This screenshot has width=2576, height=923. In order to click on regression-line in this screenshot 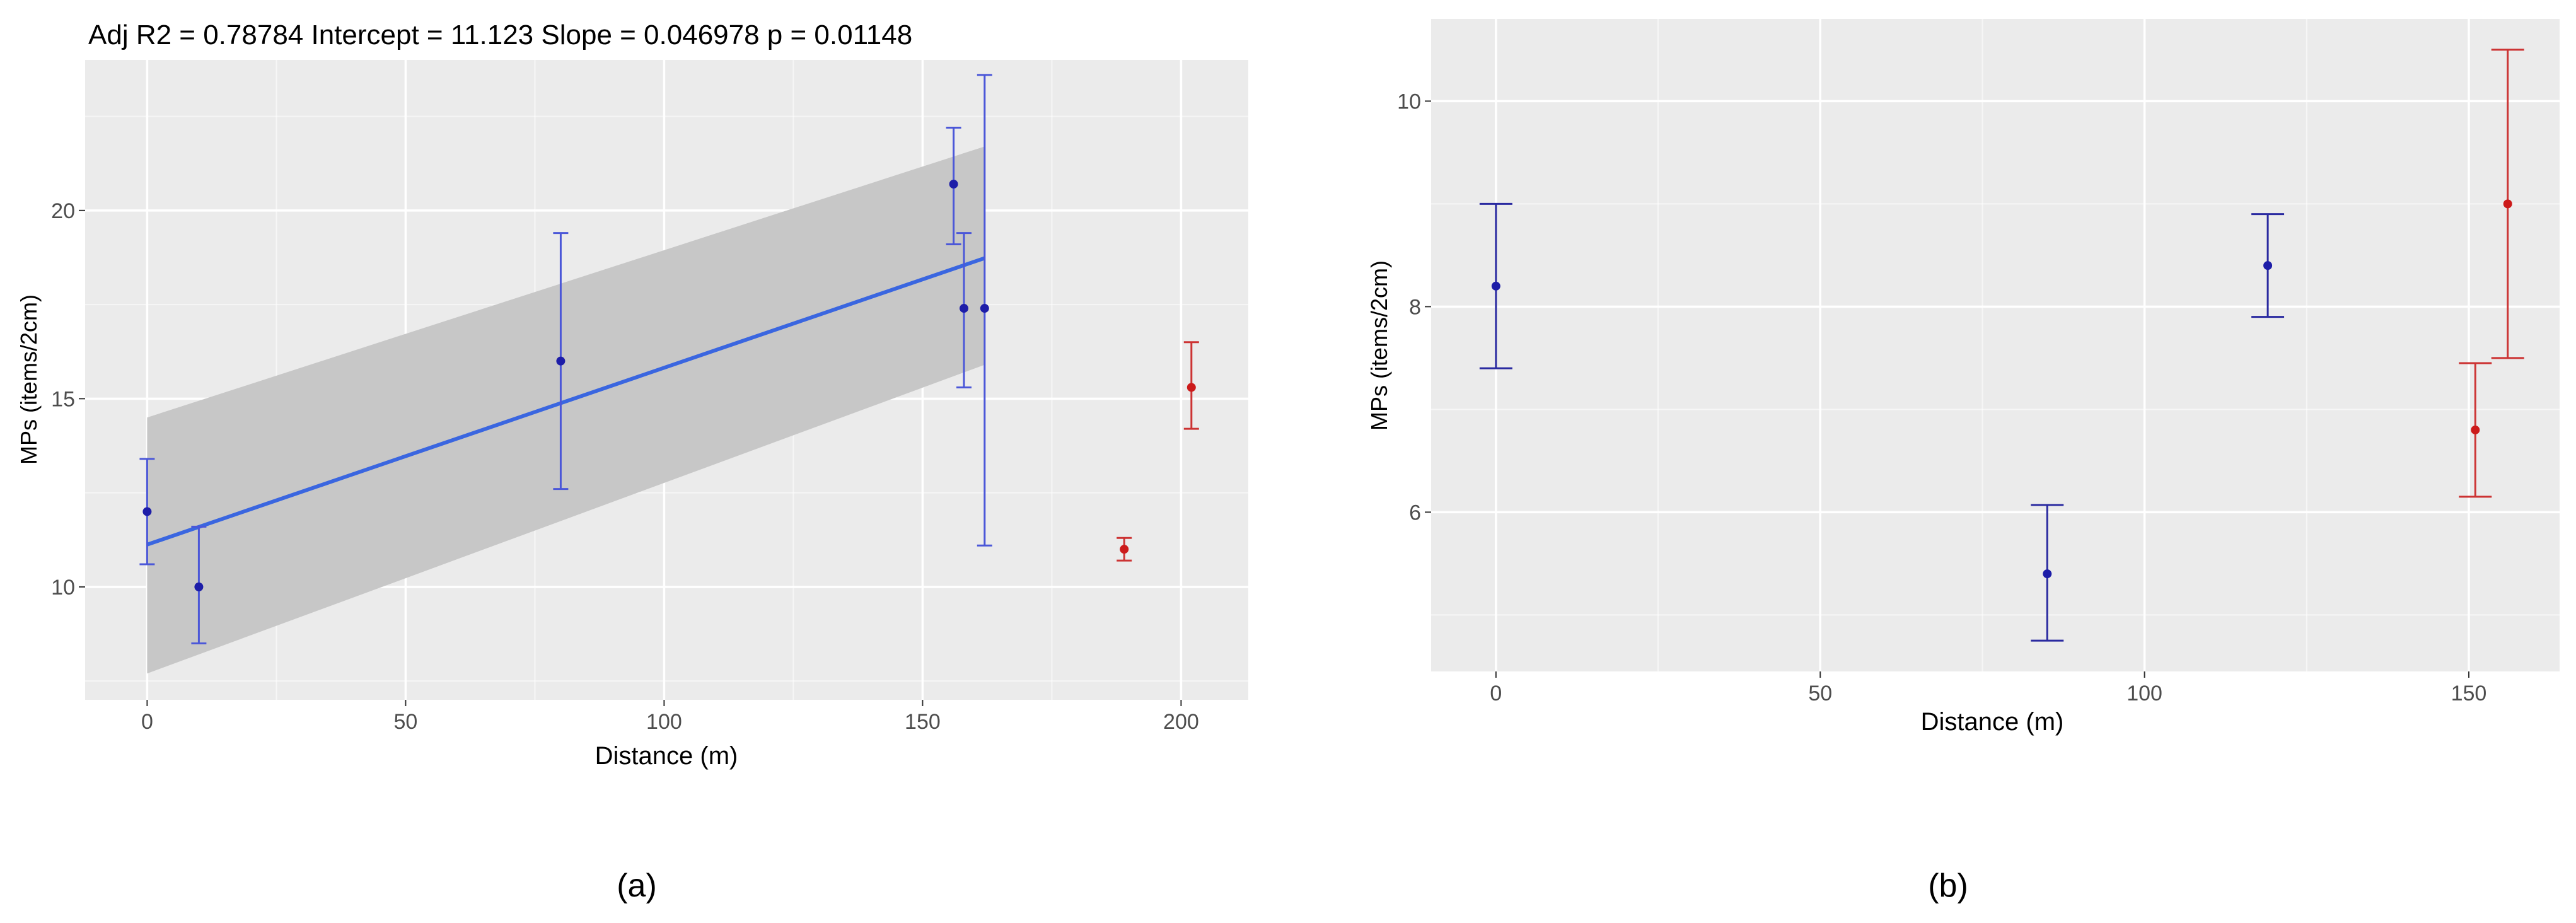, I will do `click(565, 401)`.